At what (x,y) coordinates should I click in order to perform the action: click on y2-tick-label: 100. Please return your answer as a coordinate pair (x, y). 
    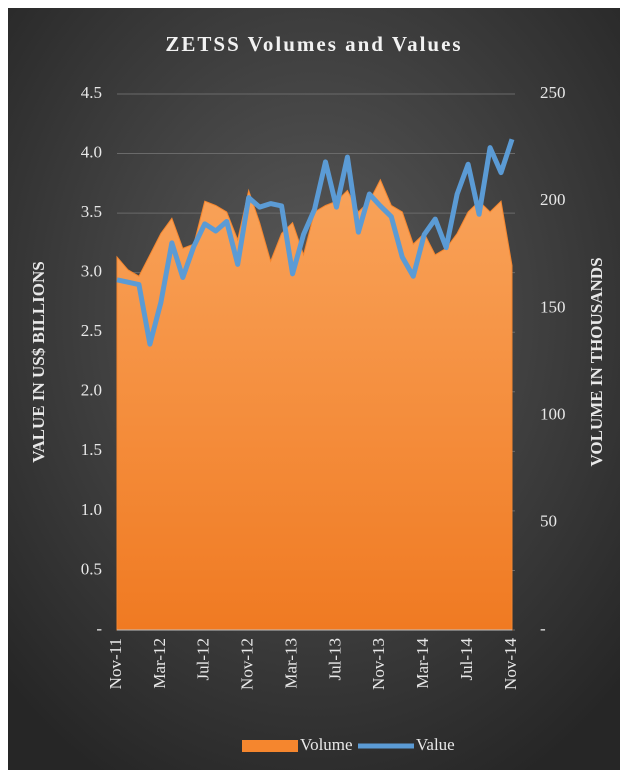
    Looking at the image, I should click on (553, 414).